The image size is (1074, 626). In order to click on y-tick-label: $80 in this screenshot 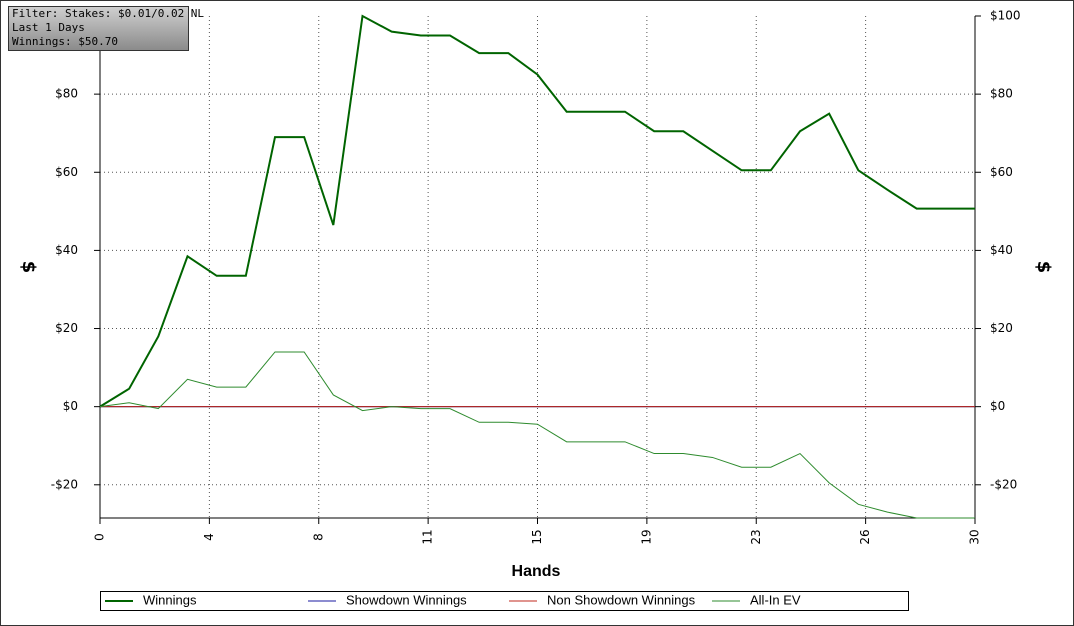, I will do `click(66, 94)`.